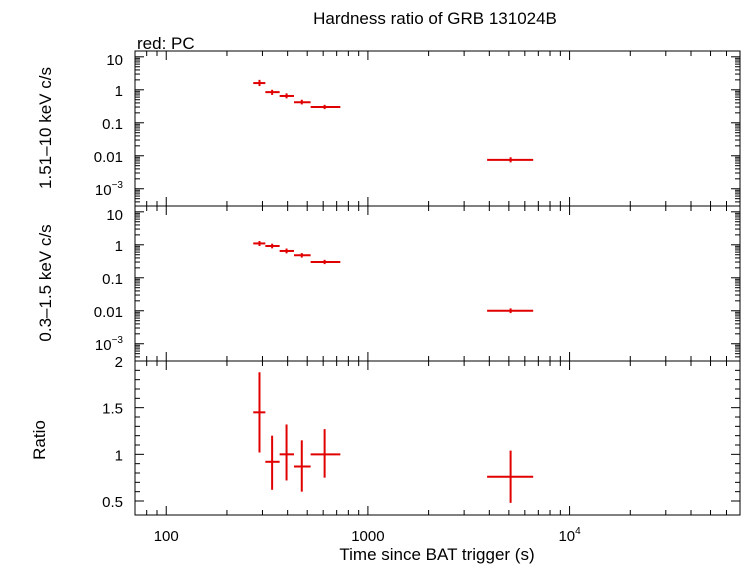 This screenshot has width=742, height=566. What do you see at coordinates (569, 535) in the screenshot?
I see `x-tick-label: 10⁴` at bounding box center [569, 535].